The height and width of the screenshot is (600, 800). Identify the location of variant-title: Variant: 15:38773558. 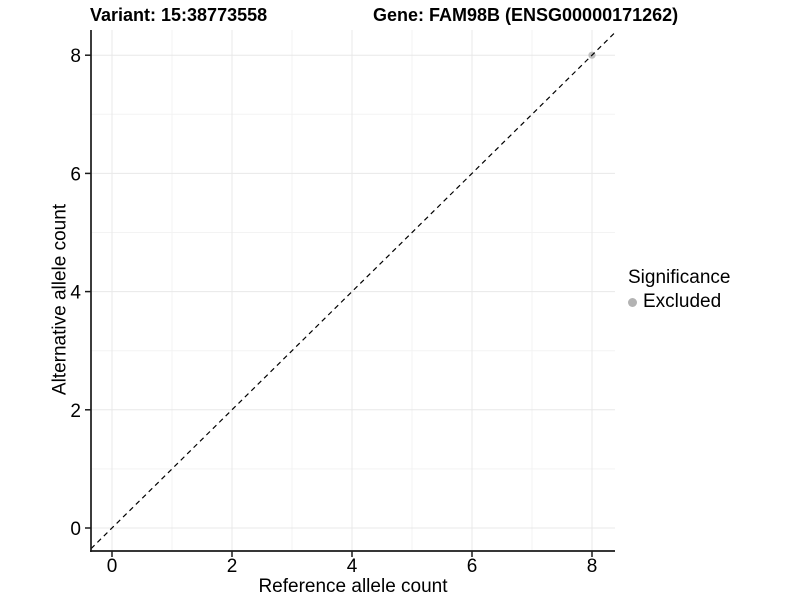
(179, 15).